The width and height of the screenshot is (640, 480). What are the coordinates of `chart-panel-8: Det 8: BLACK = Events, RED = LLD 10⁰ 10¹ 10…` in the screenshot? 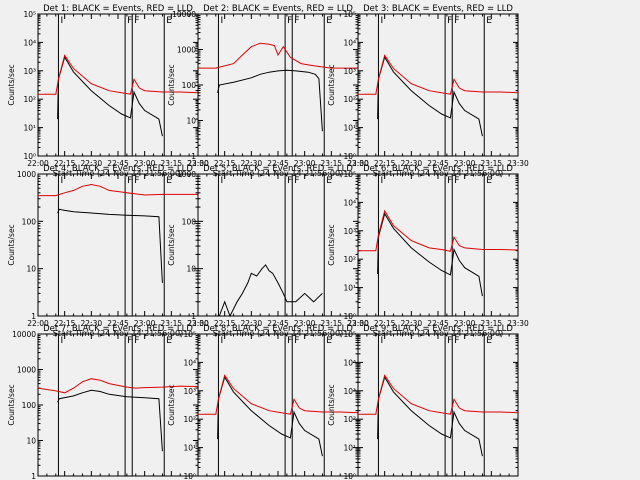 It's located at (268, 402).